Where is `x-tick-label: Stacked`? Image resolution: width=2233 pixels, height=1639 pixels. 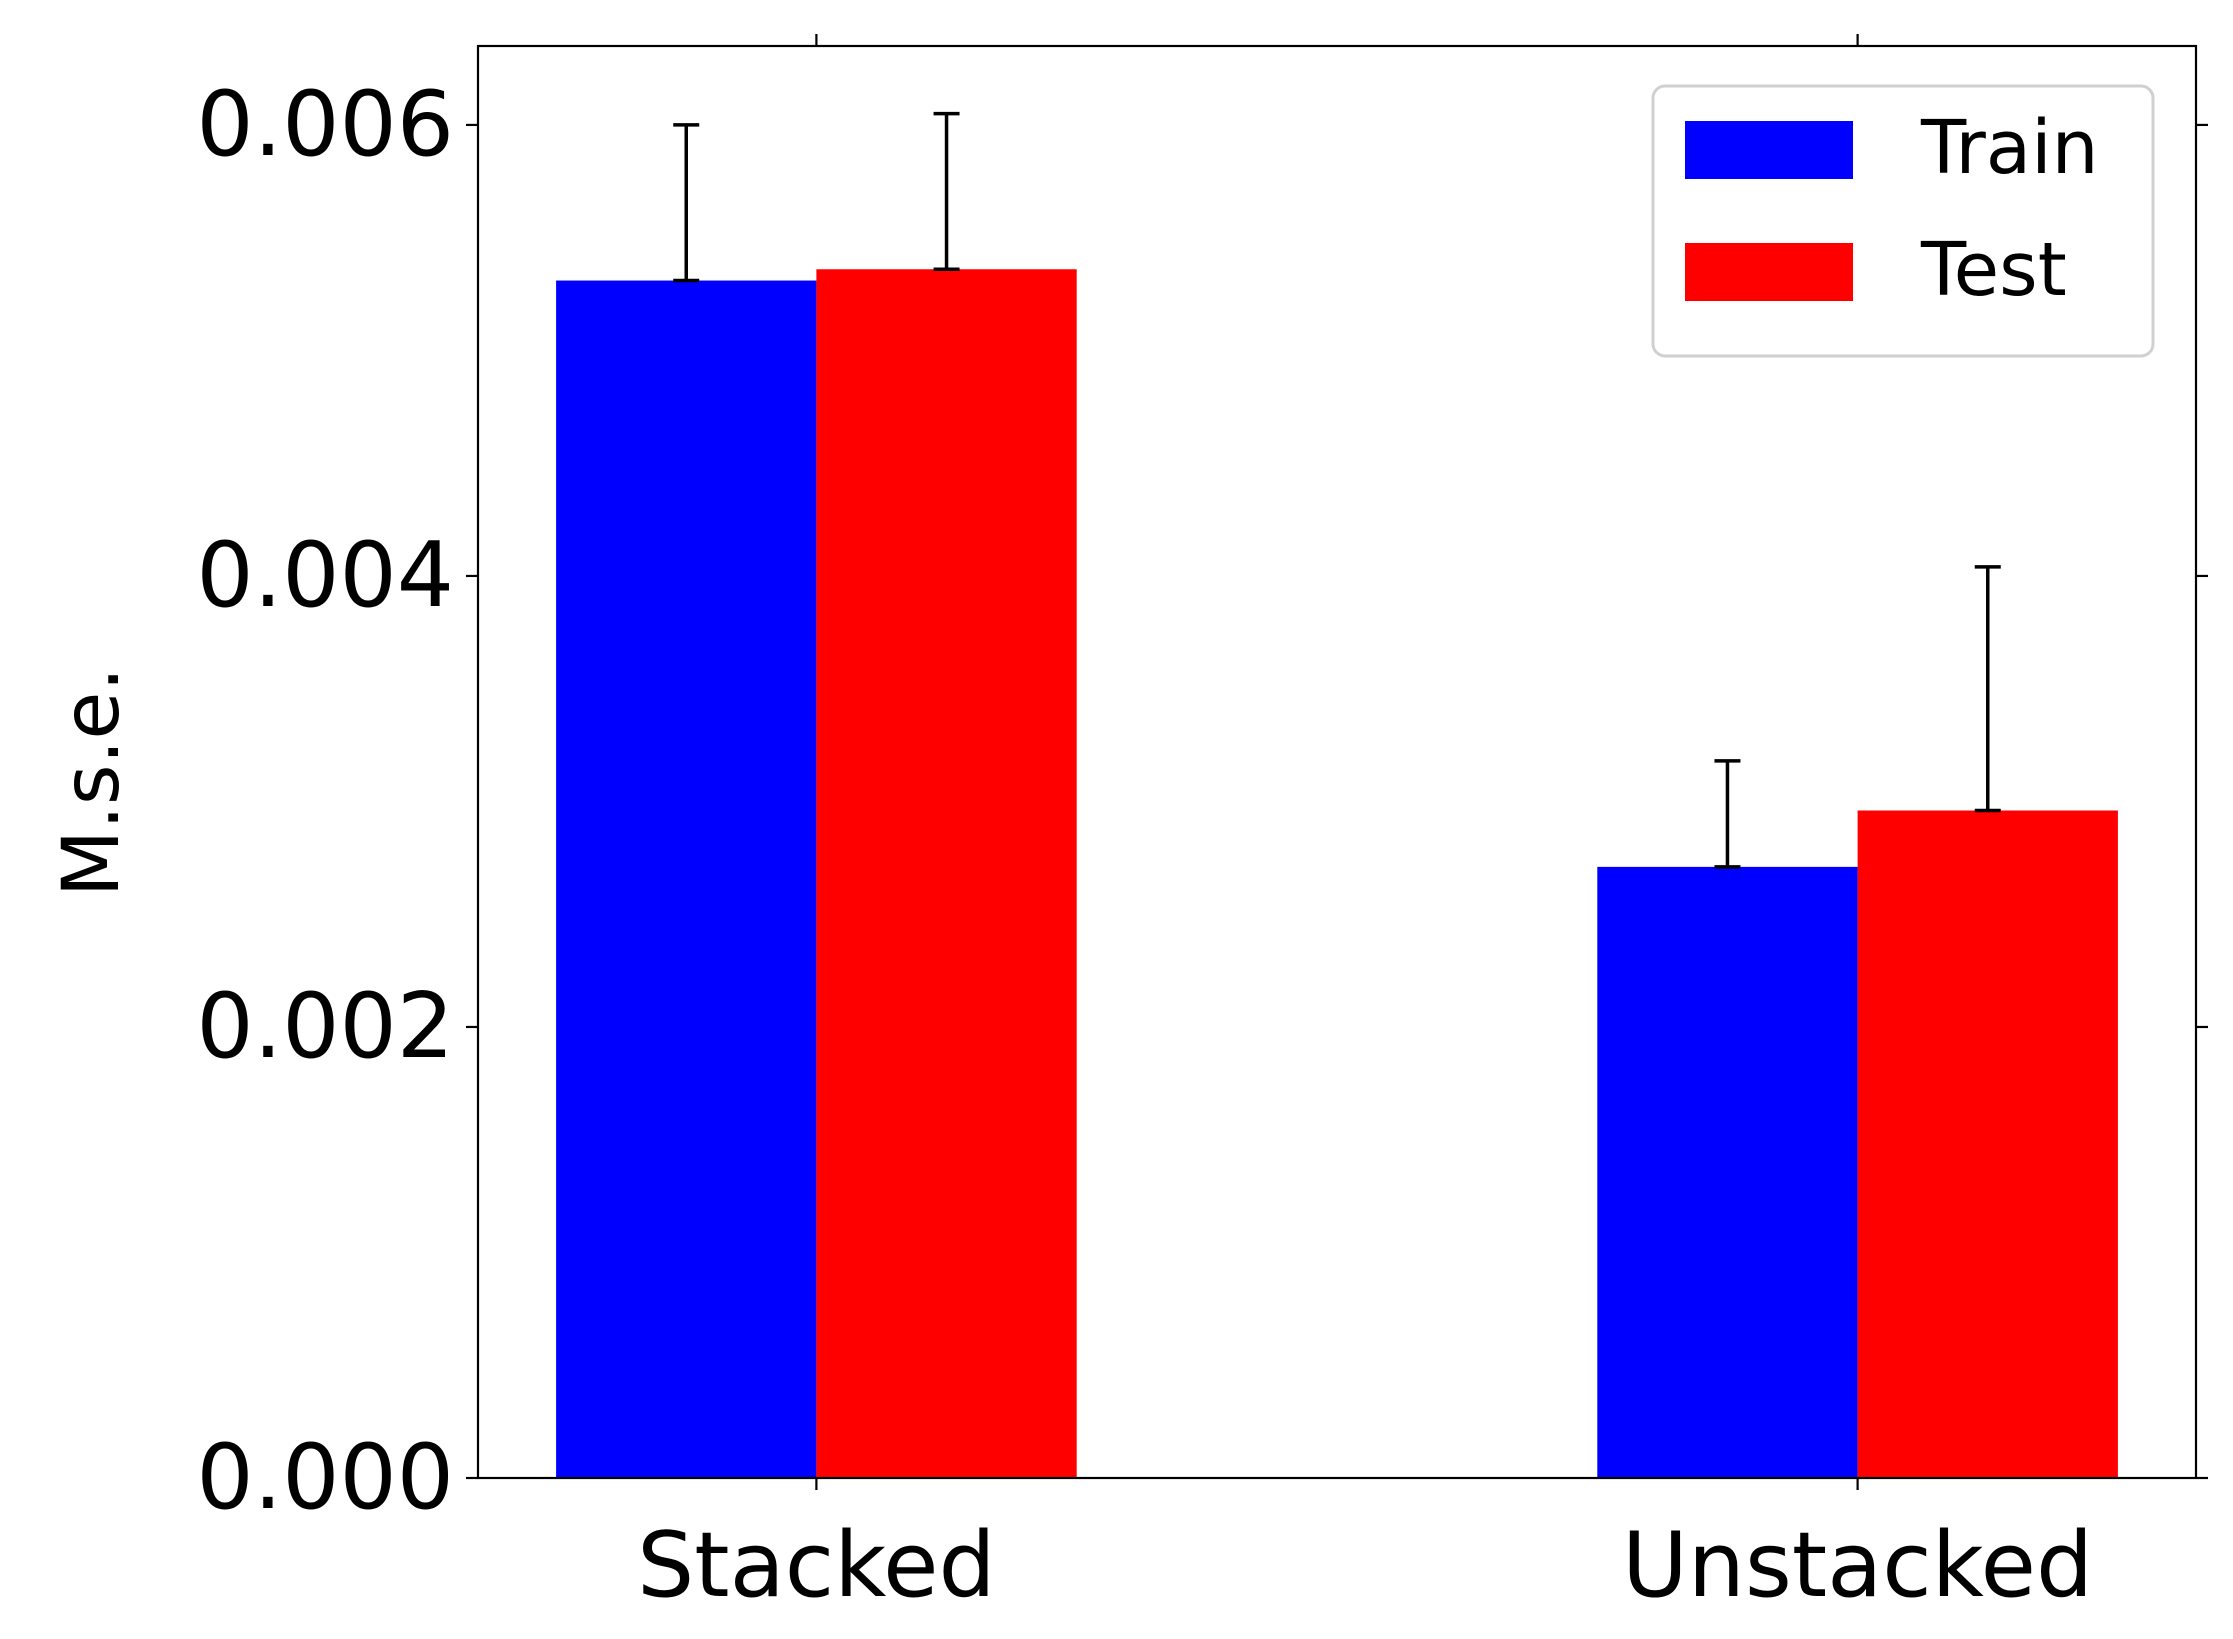
x-tick-label: Stacked is located at coordinates (816, 1565).